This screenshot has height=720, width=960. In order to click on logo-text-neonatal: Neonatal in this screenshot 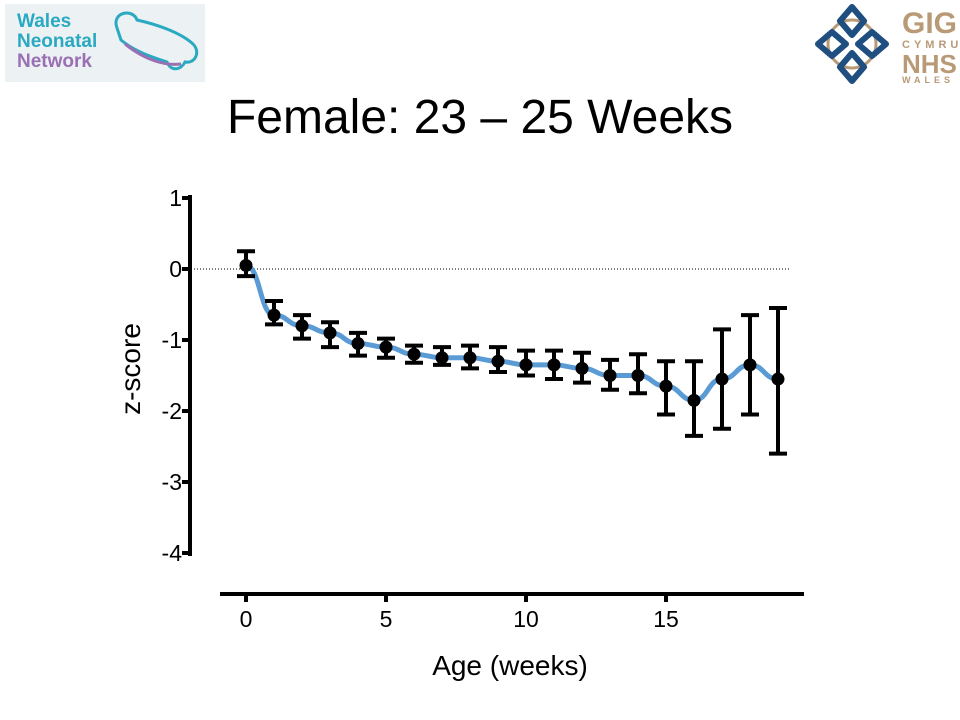, I will do `click(57, 41)`.